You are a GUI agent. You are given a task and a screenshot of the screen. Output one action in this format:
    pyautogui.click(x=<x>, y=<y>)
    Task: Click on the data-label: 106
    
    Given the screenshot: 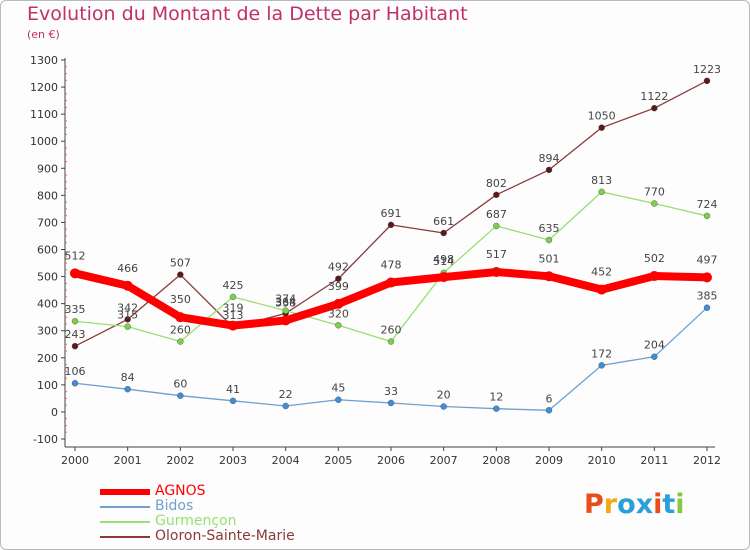 What is the action you would take?
    pyautogui.click(x=75, y=371)
    